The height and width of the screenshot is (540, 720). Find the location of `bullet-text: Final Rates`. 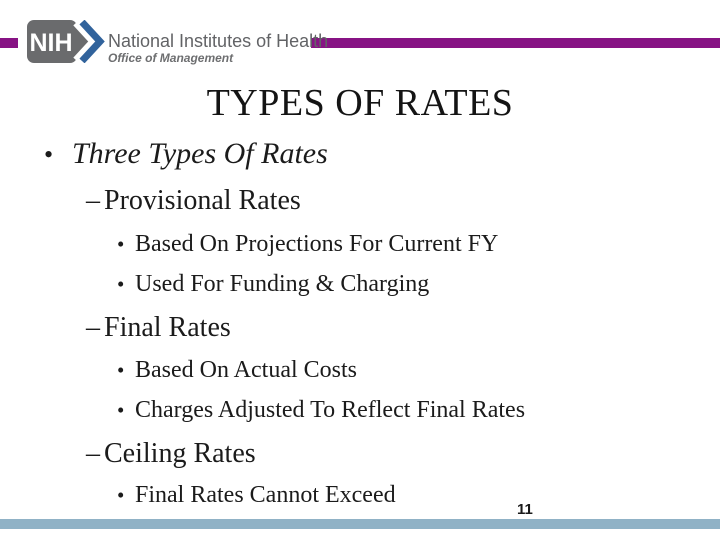

bullet-text: Final Rates is located at coordinates (167, 327).